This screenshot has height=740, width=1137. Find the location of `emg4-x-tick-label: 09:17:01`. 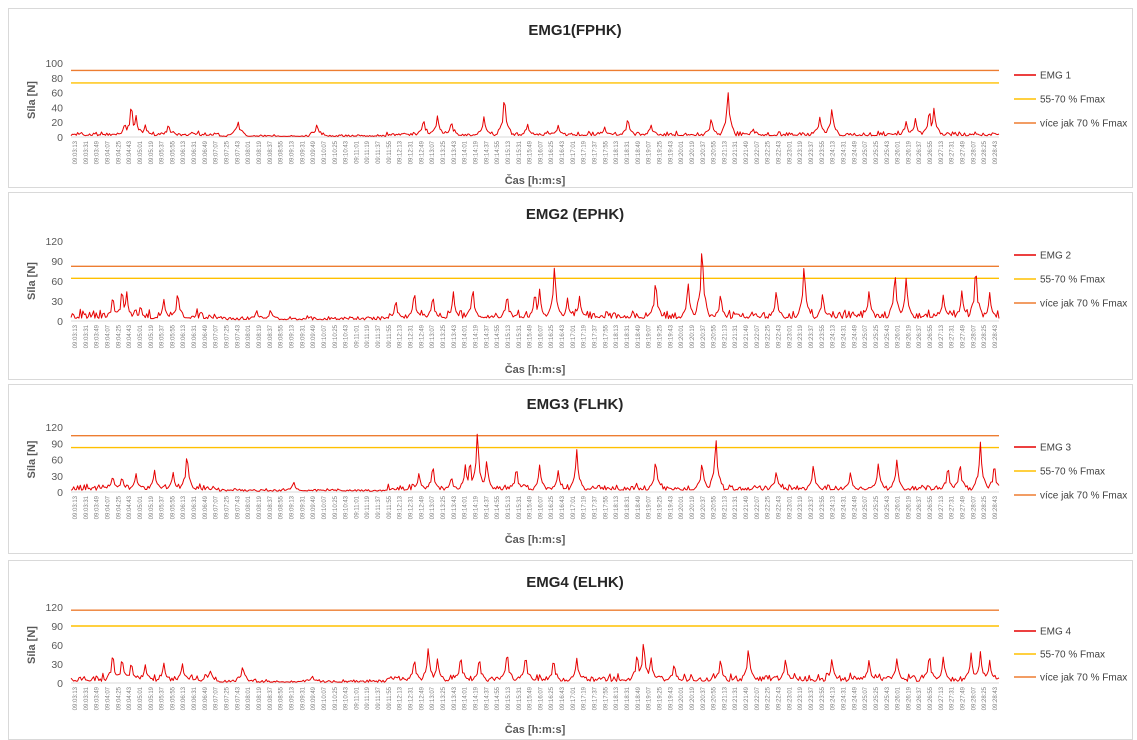

emg4-x-tick-label: 09:17:01 is located at coordinates (574, 698).